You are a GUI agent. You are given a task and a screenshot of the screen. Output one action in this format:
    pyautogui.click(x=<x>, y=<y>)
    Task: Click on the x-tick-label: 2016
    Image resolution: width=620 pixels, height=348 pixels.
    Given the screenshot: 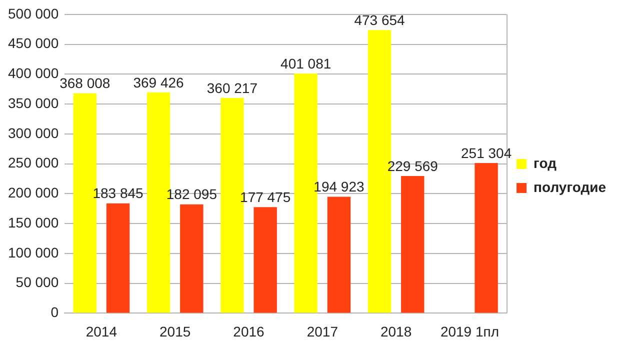 What is the action you would take?
    pyautogui.click(x=249, y=331)
    